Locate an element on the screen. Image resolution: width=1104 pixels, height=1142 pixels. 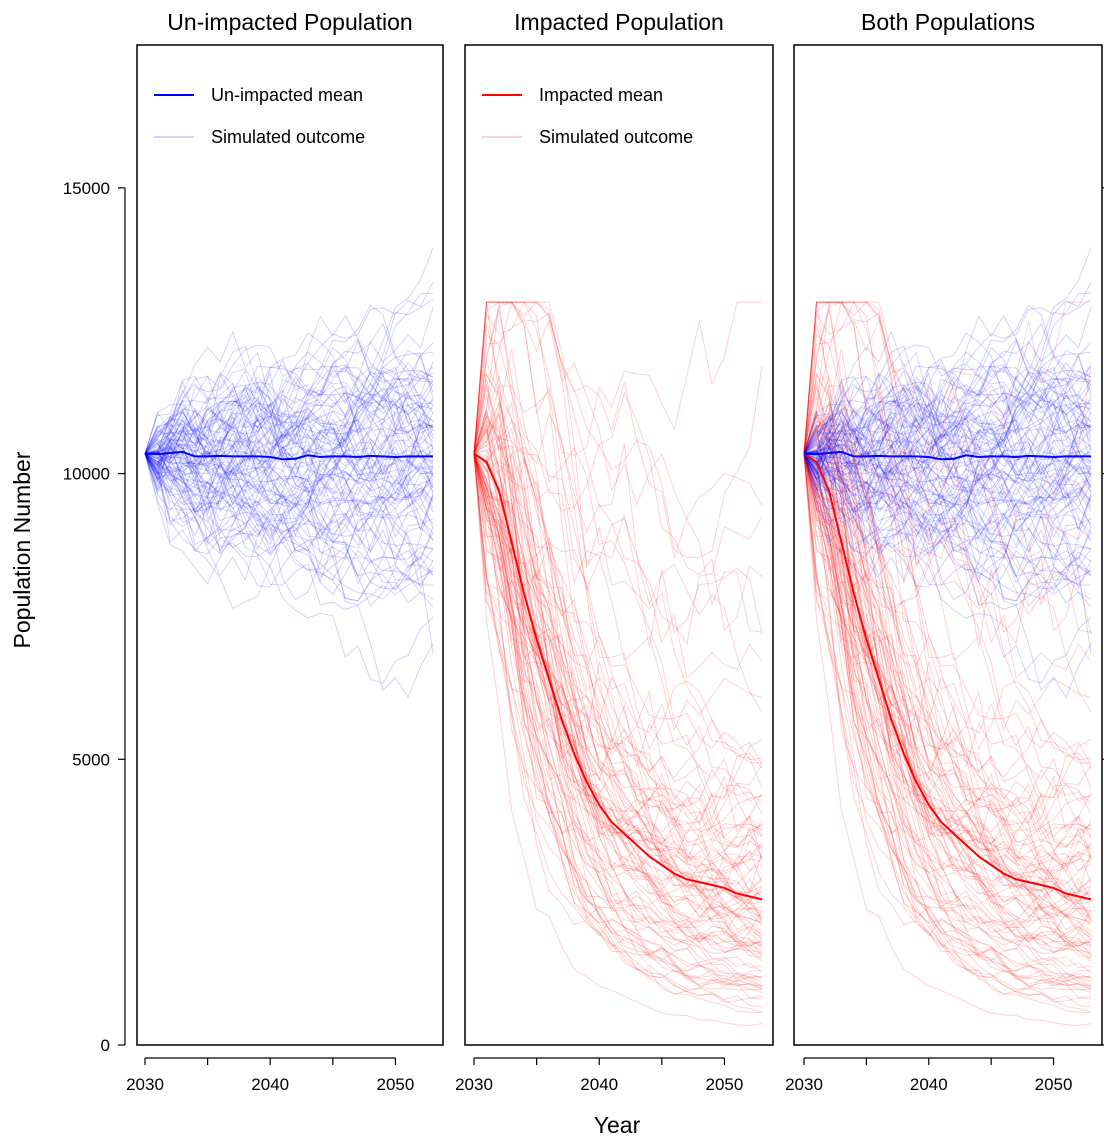
legend-label: Un-impacted mean is located at coordinates (287, 95).